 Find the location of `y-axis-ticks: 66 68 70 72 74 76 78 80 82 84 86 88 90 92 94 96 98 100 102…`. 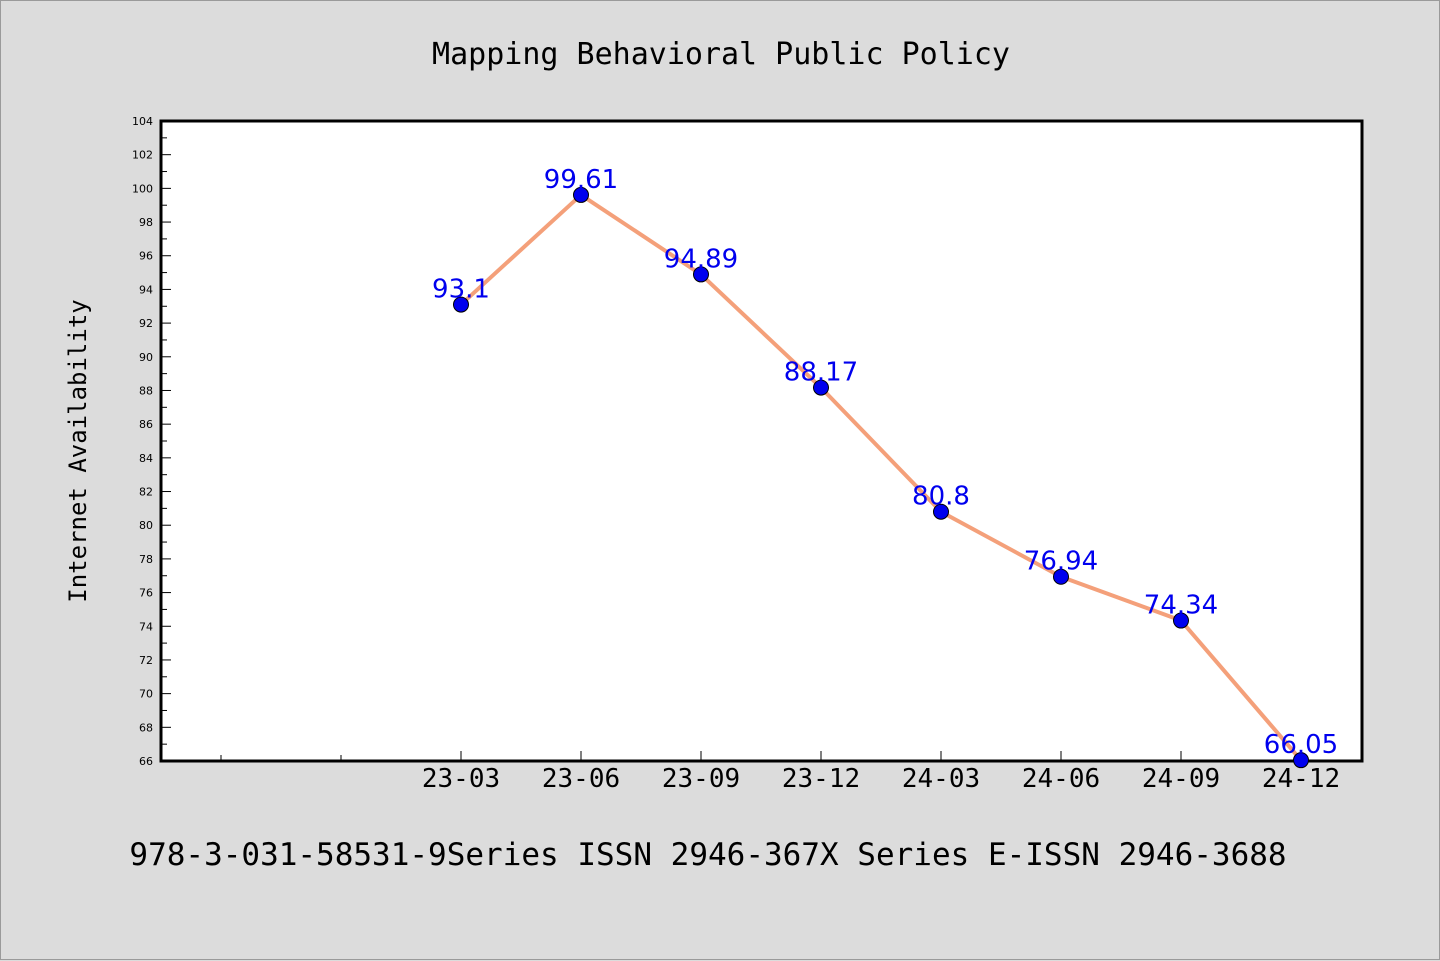

y-axis-ticks: 66 68 70 72 74 76 78 80 82 84 86 88 90 92 94 96 98 100 102… is located at coordinates (151, 441).